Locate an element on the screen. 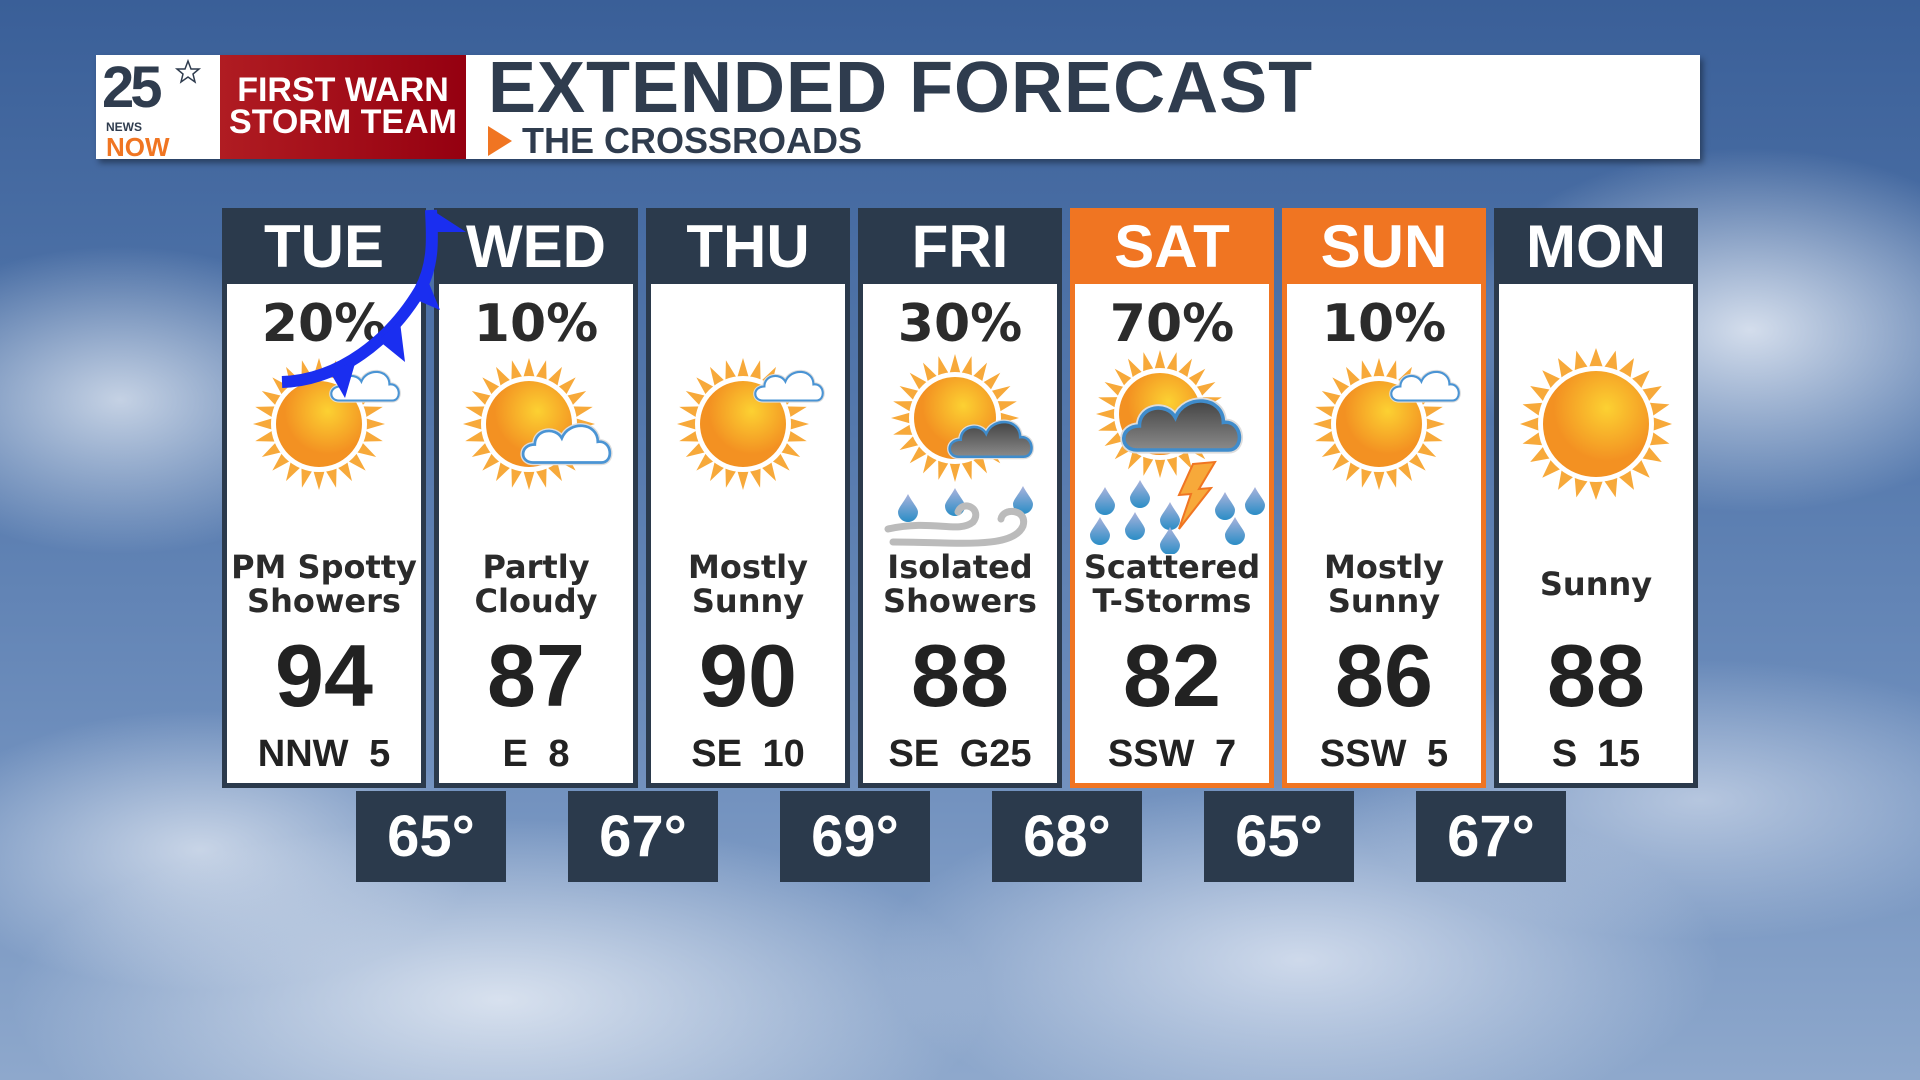  day-card: 30% Isolated Showers 88 SE G25 is located at coordinates (960, 533).